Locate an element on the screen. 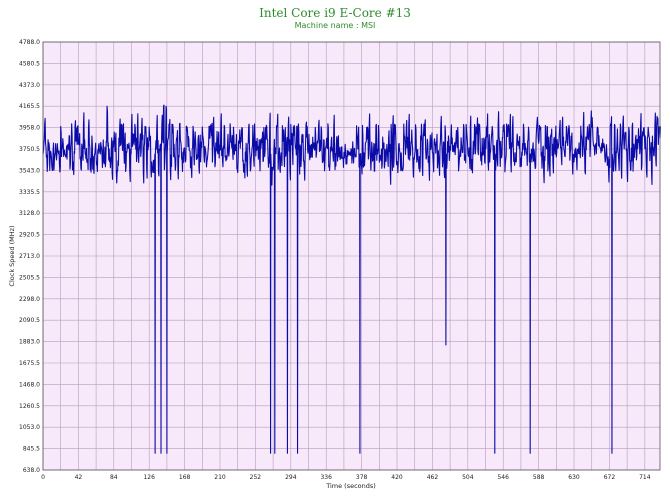 The width and height of the screenshot is (670, 502). chart-title: Intel Core i9 E-Core #13 is located at coordinates (335, 13).